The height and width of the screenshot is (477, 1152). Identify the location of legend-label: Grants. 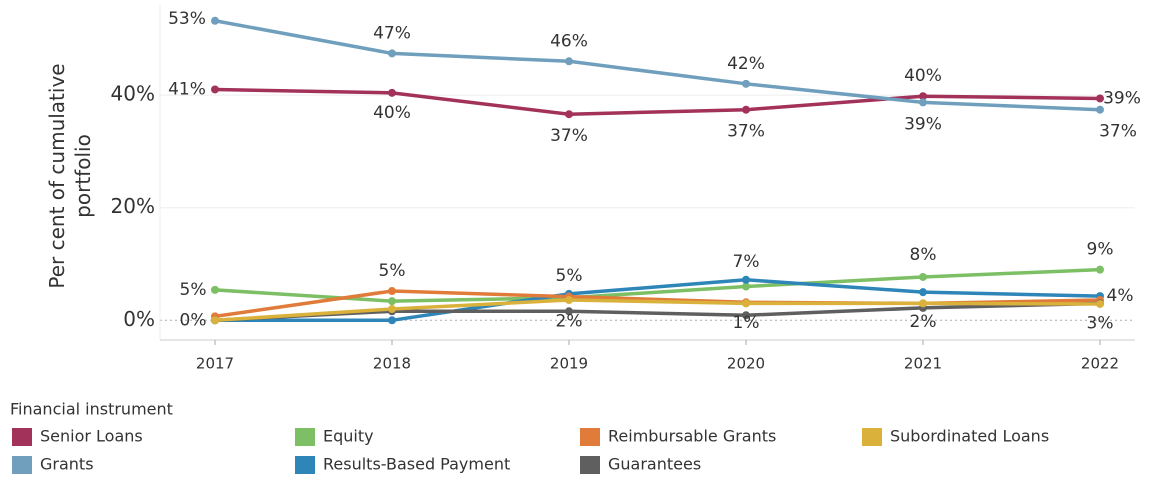
(67, 464).